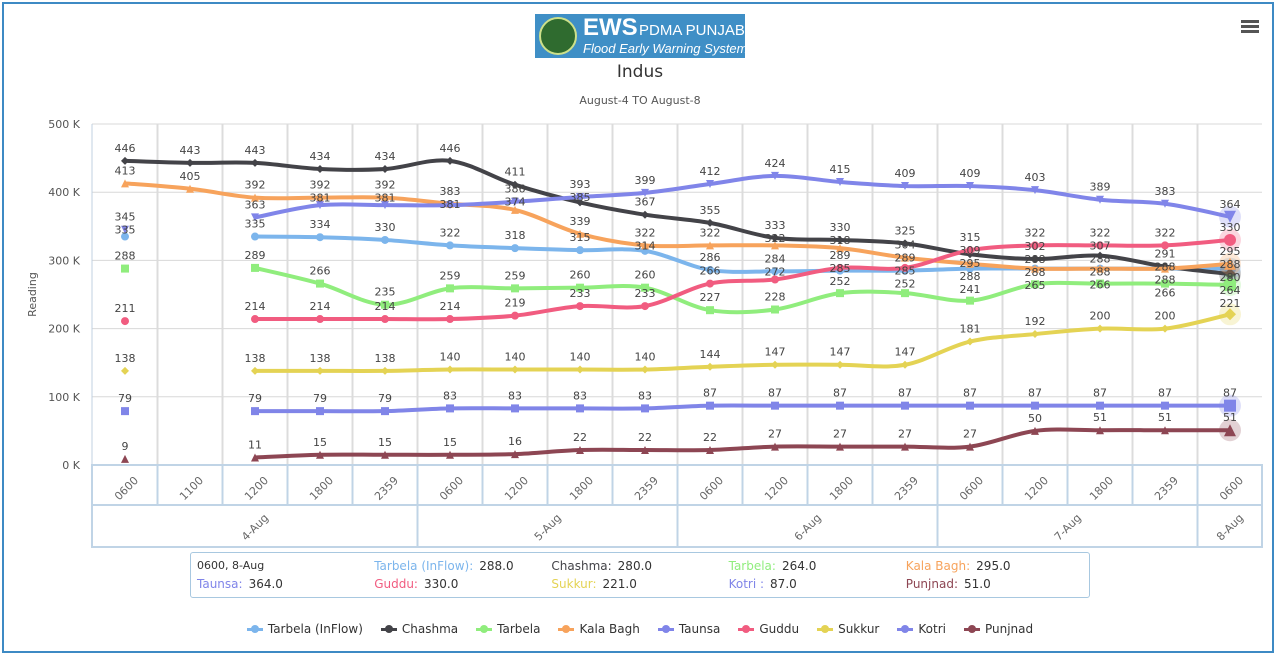 This screenshot has height=659, width=1280. Describe the element at coordinates (1100, 284) in the screenshot. I see `data-label: 266` at that location.